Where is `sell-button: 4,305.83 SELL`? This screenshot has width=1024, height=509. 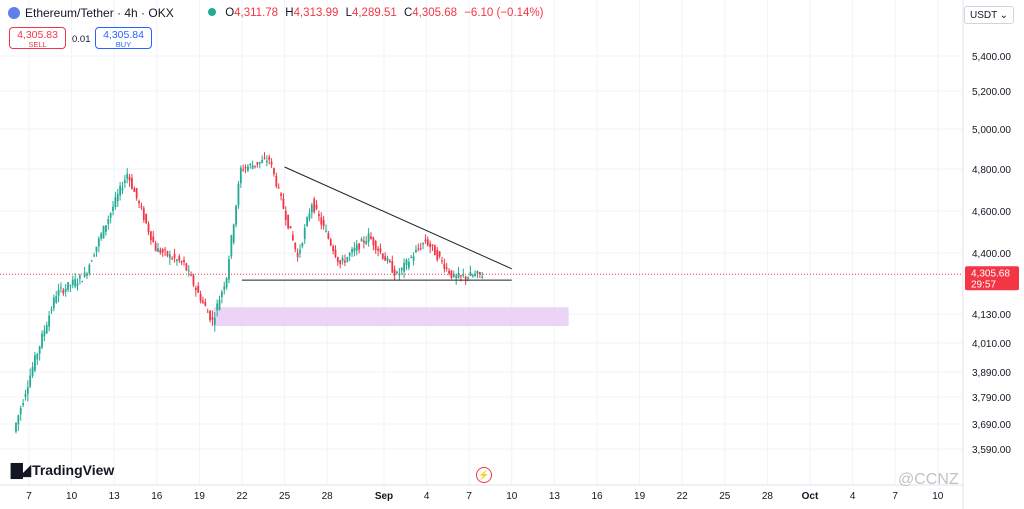 sell-button: 4,305.83 SELL is located at coordinates (37, 38).